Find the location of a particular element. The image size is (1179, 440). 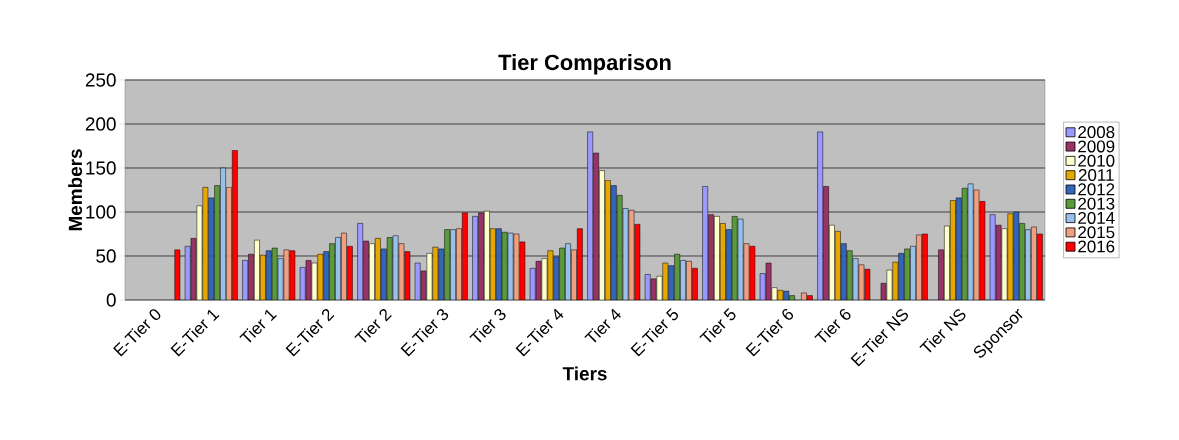

legend-label: 2012 is located at coordinates (1096, 189).